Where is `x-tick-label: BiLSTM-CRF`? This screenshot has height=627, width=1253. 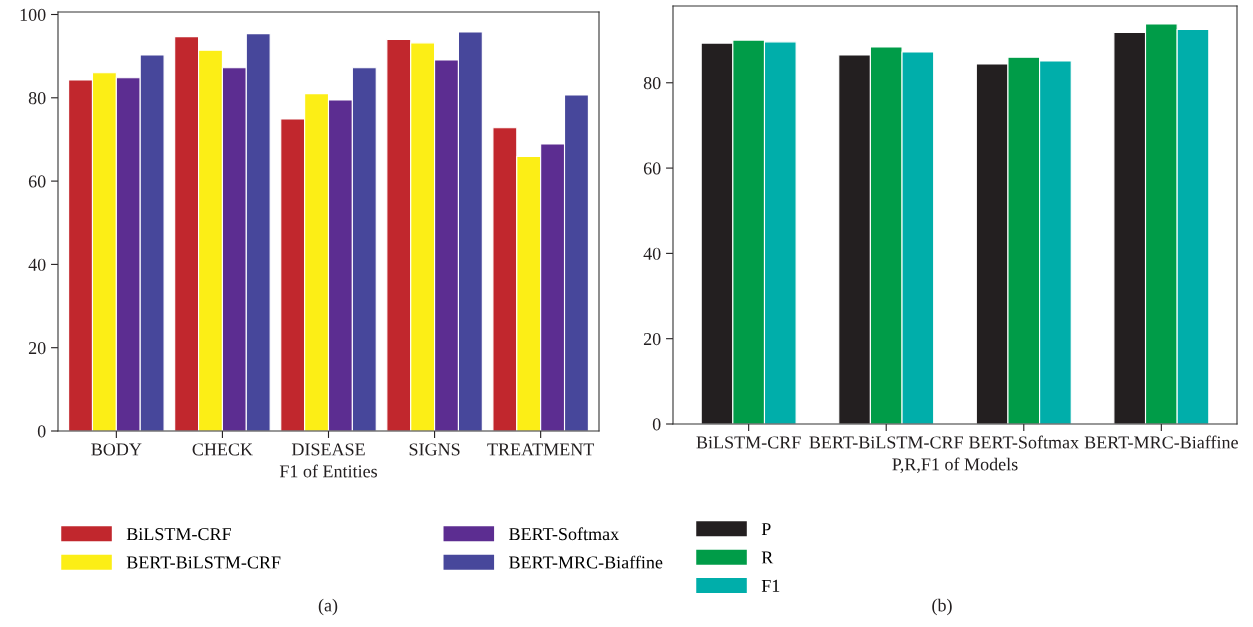
x-tick-label: BiLSTM-CRF is located at coordinates (748, 442).